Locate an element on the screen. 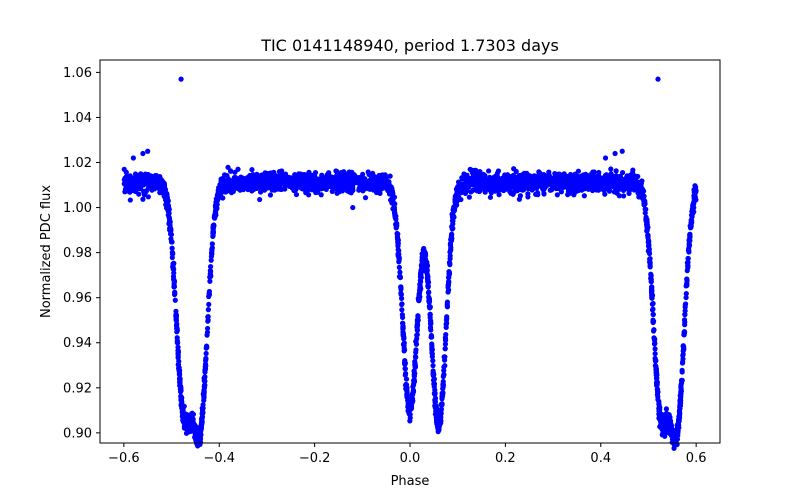 This screenshot has width=800, height=500. x-tick-label: −0.6 is located at coordinates (124, 458).